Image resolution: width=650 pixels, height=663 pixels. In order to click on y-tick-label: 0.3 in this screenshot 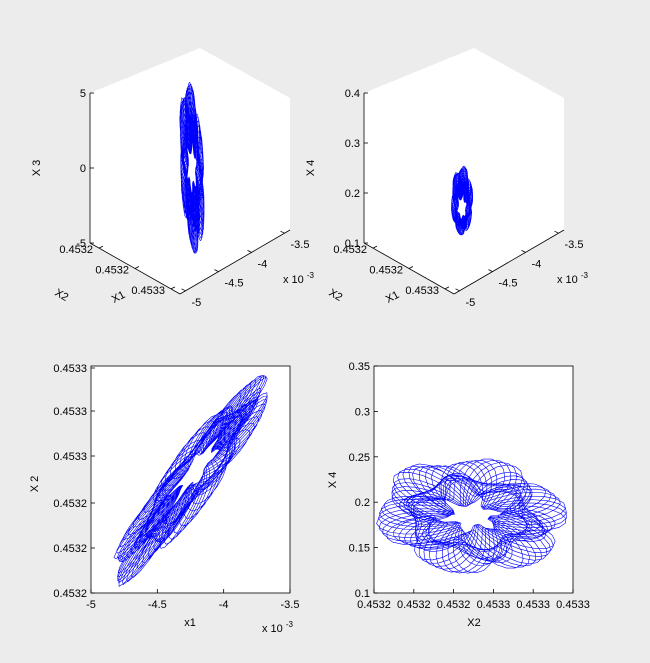, I will do `click(362, 412)`.